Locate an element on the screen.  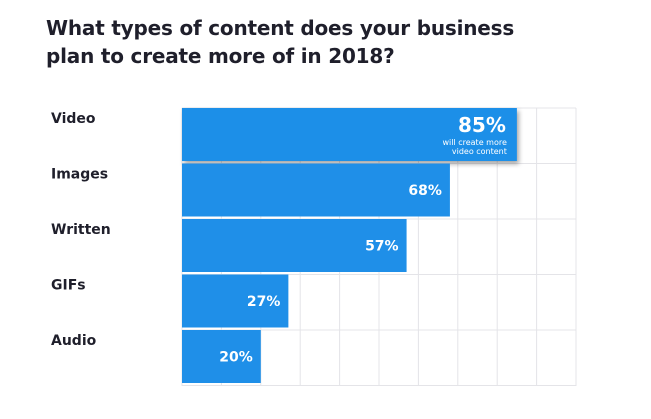
category-label-audio: Audio is located at coordinates (74, 341).